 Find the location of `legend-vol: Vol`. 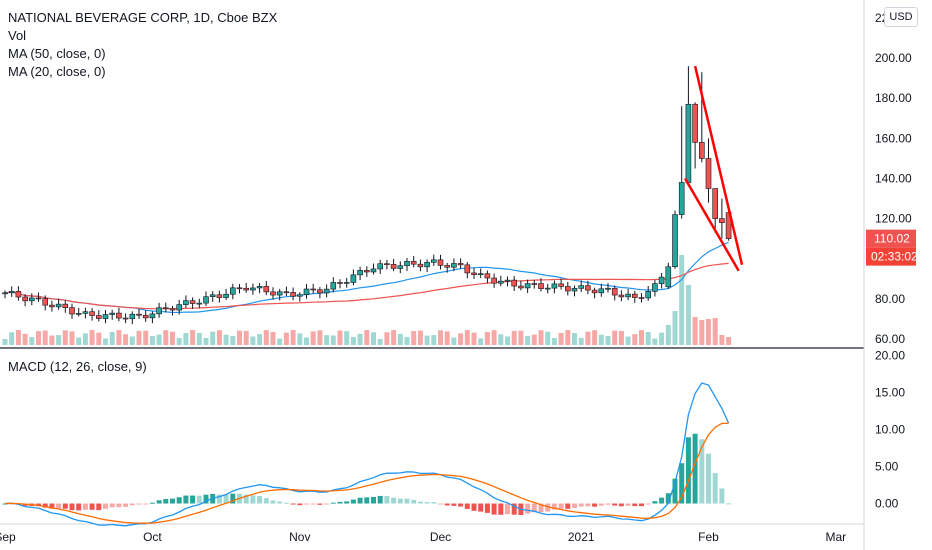

legend-vol: Vol is located at coordinates (17, 35).